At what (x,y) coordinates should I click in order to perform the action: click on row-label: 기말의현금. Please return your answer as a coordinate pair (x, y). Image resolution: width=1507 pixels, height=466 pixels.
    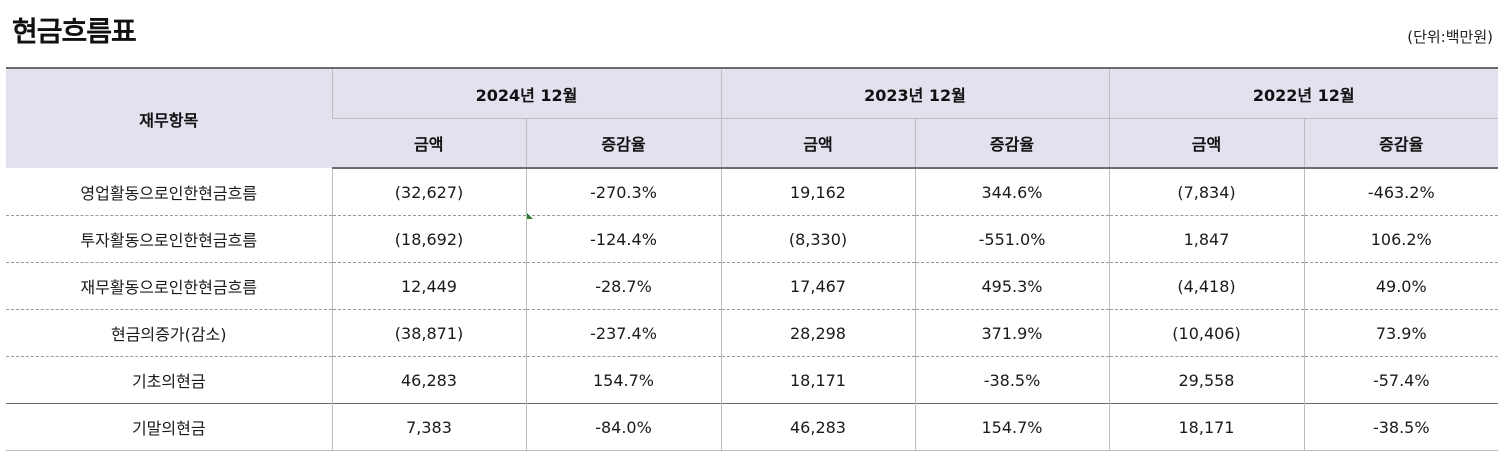
    Looking at the image, I should click on (169, 427).